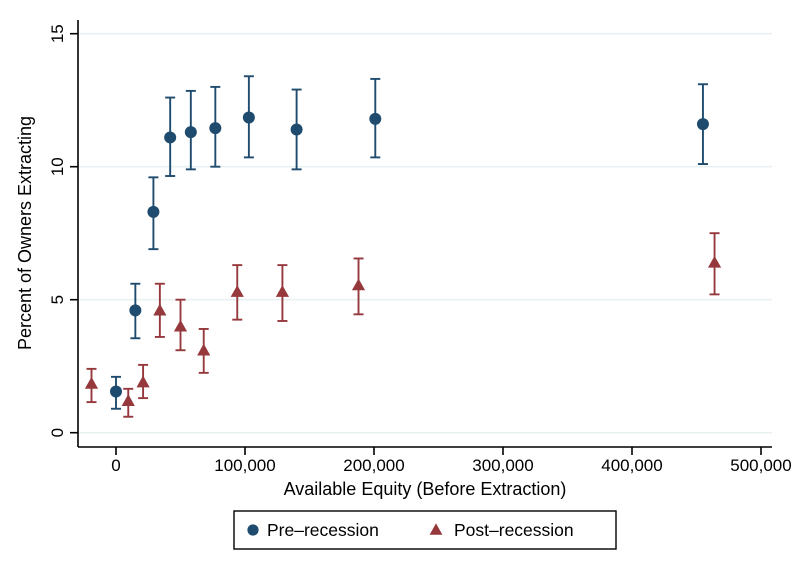 The height and width of the screenshot is (578, 794). What do you see at coordinates (514, 530) in the screenshot?
I see `legend-label-post-recession: Post–recession` at bounding box center [514, 530].